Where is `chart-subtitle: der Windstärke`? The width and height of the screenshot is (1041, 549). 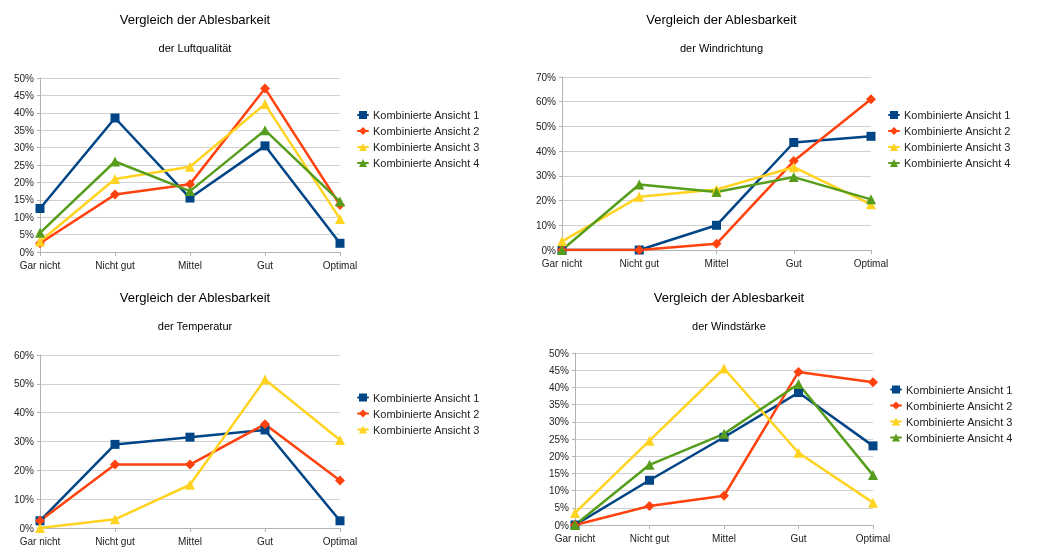
chart-subtitle: der Windstärke is located at coordinates (729, 325).